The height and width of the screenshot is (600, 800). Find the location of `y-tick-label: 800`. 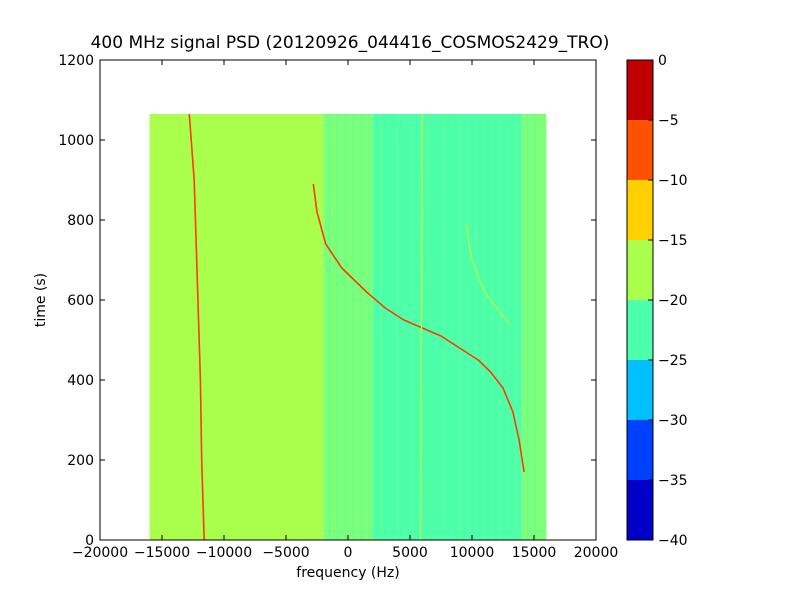

y-tick-label: 800 is located at coordinates (80, 221).